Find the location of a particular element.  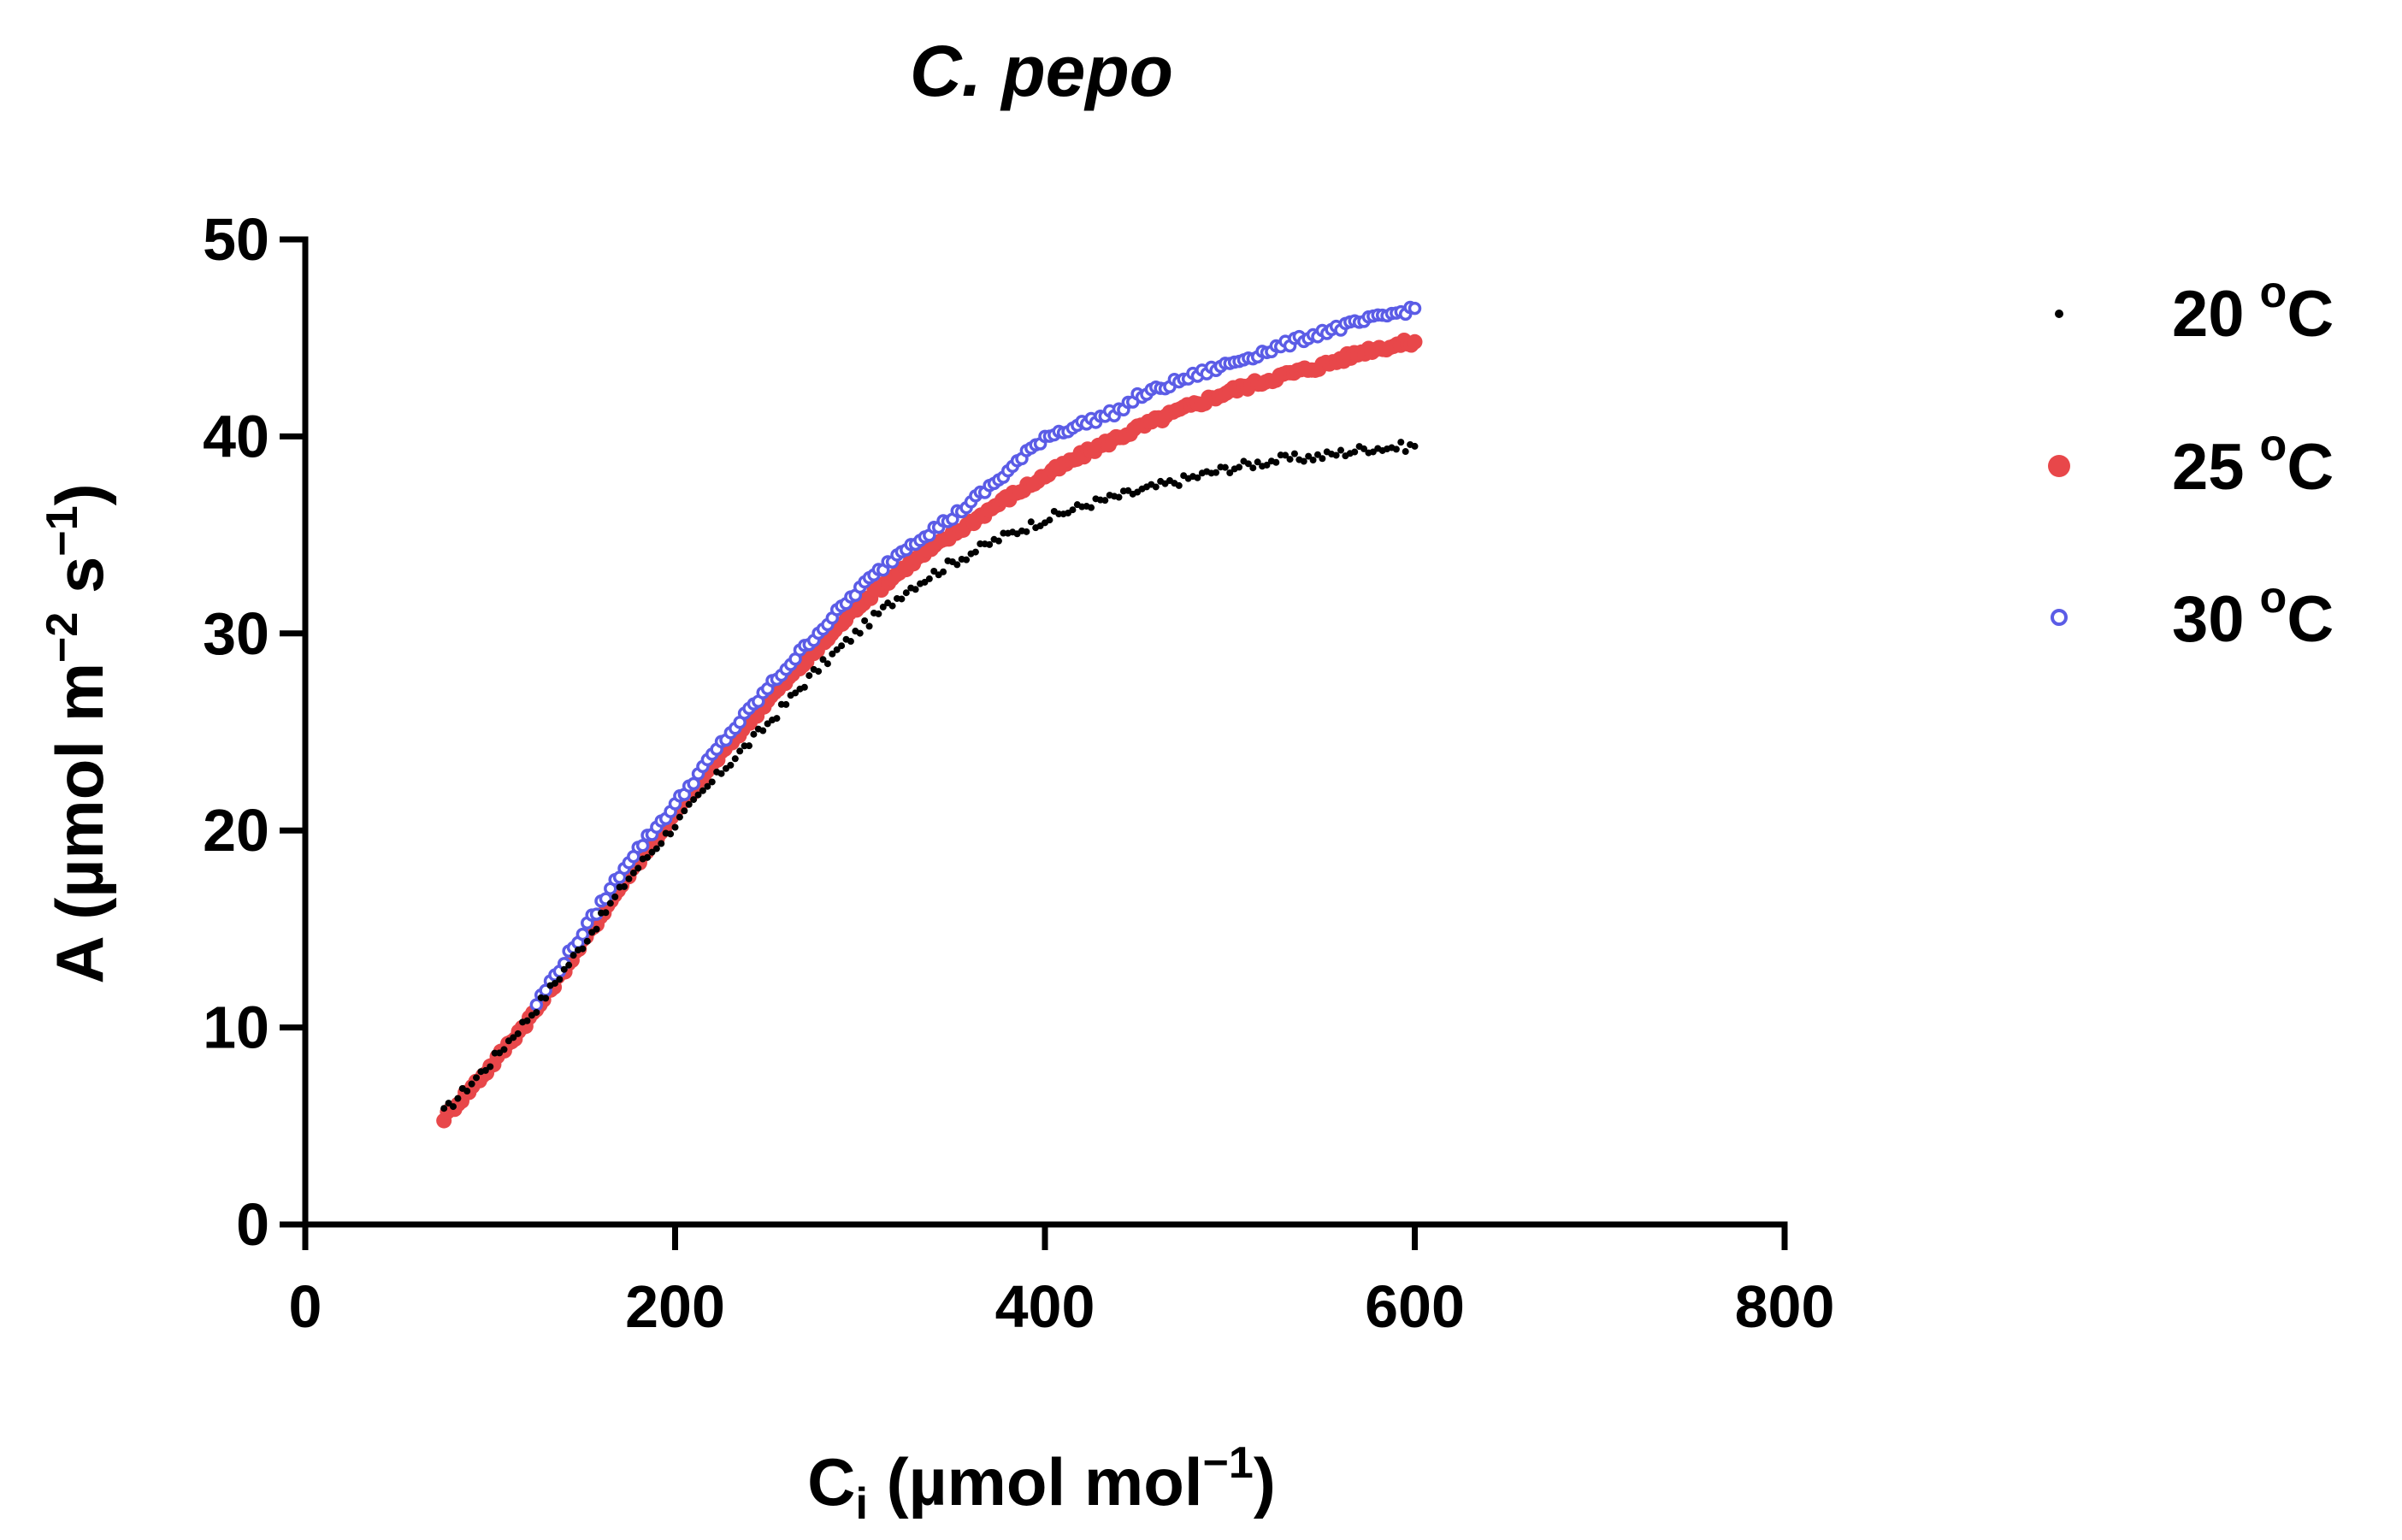

y-ticks: 0 10 20 30 40 50 is located at coordinates (254, 732).